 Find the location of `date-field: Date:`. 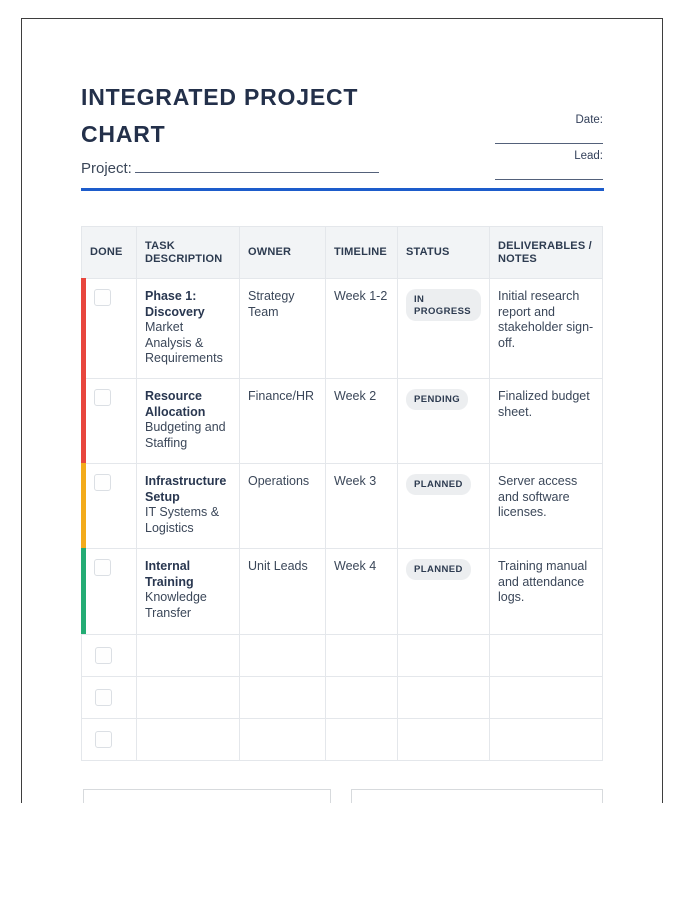

date-field: Date: is located at coordinates (548, 128).